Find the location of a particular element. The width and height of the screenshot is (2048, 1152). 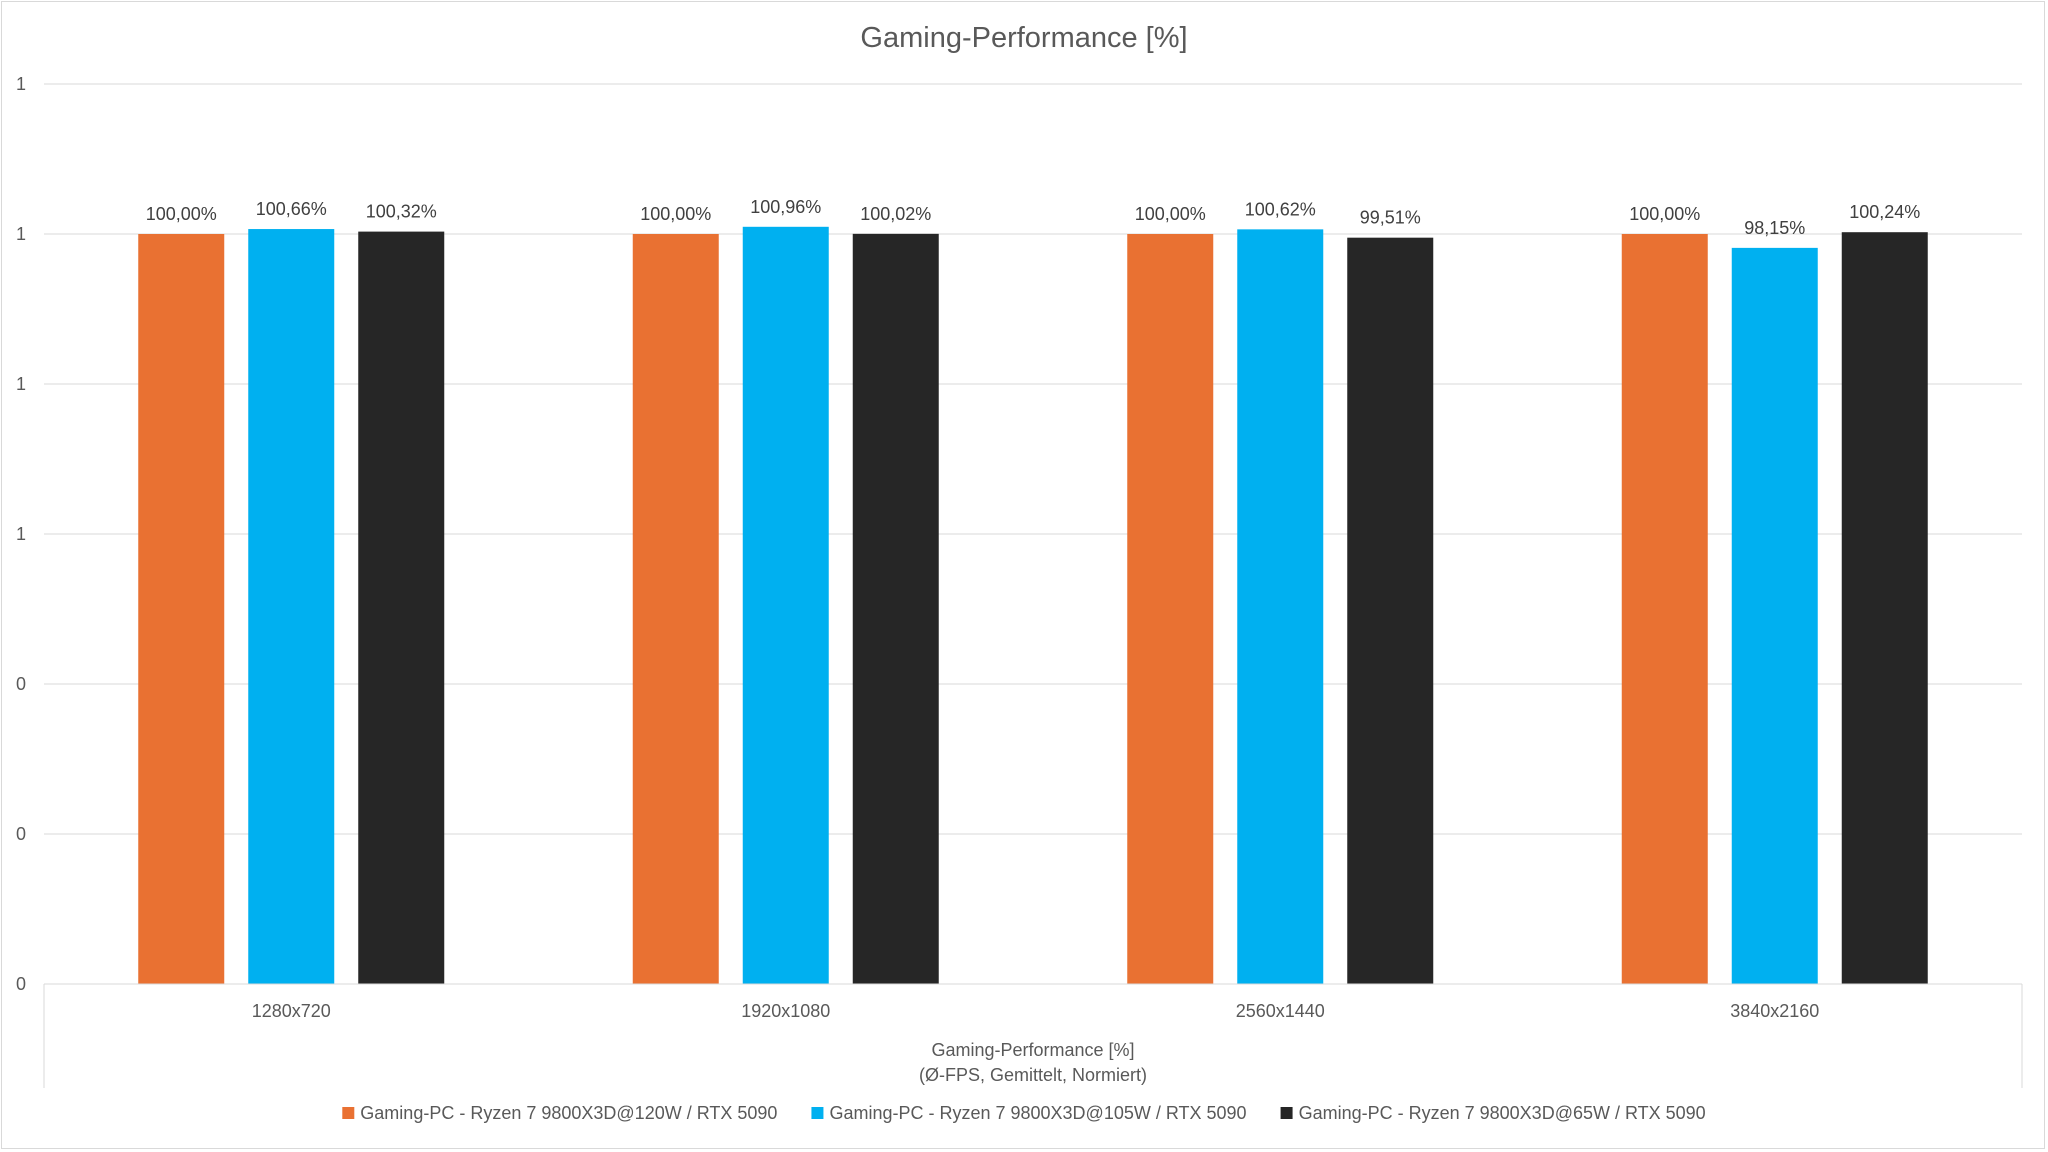

data-label: 98,15% is located at coordinates (1774, 228).